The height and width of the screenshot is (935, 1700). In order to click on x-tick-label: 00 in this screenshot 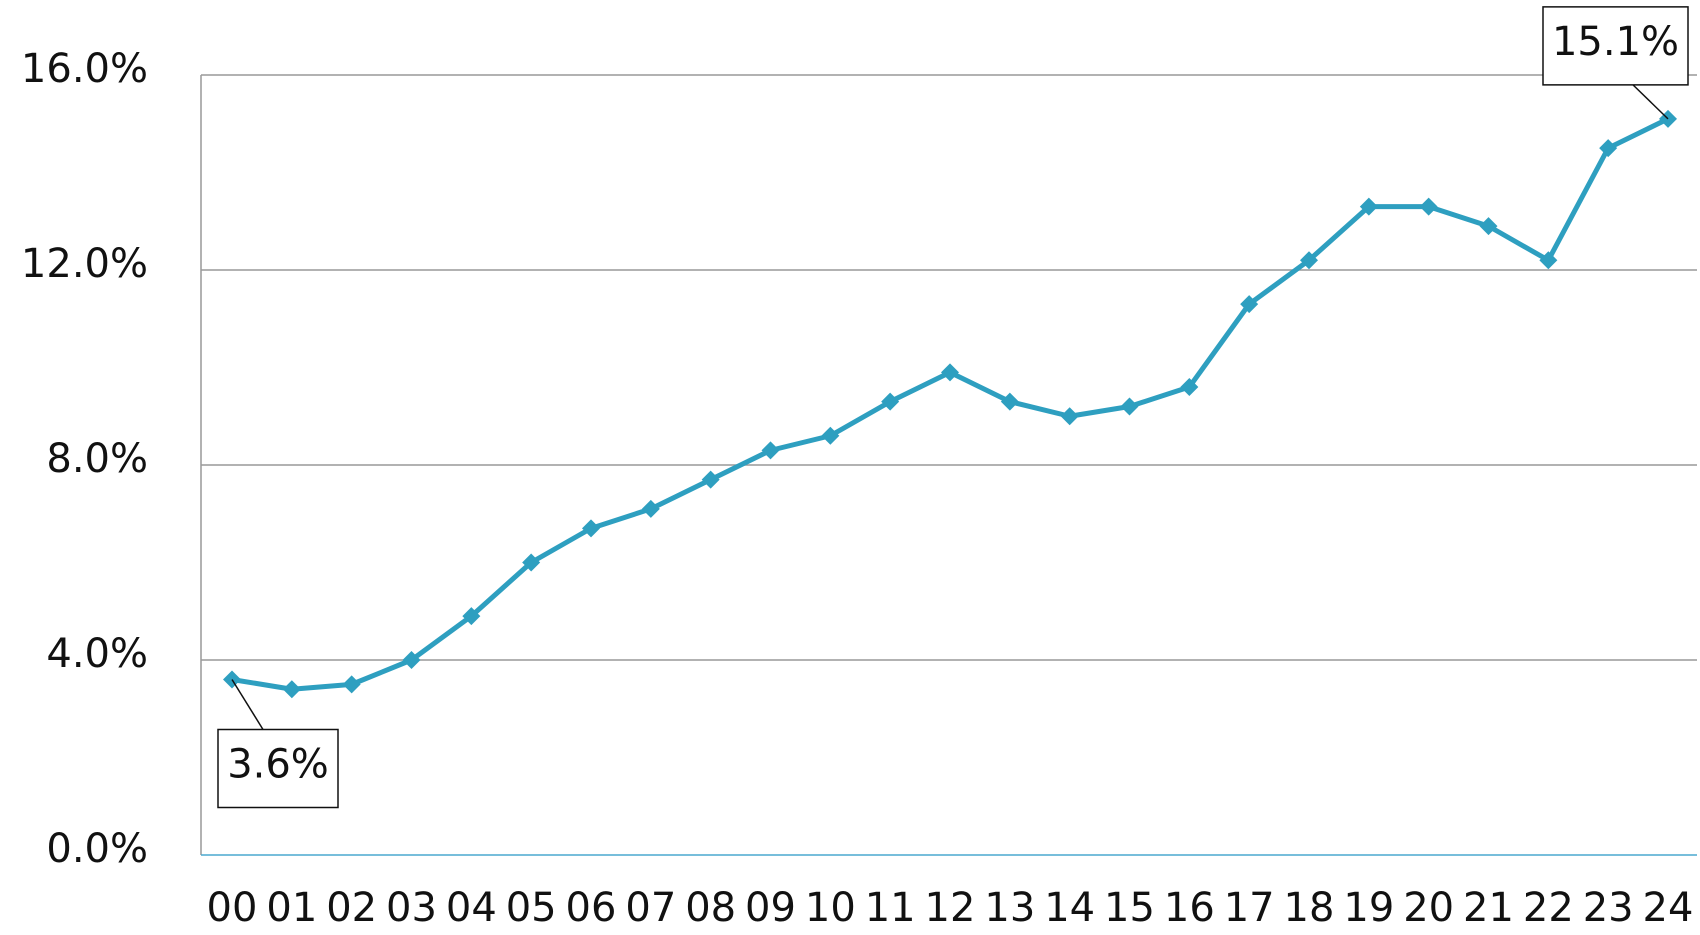, I will do `click(232, 908)`.